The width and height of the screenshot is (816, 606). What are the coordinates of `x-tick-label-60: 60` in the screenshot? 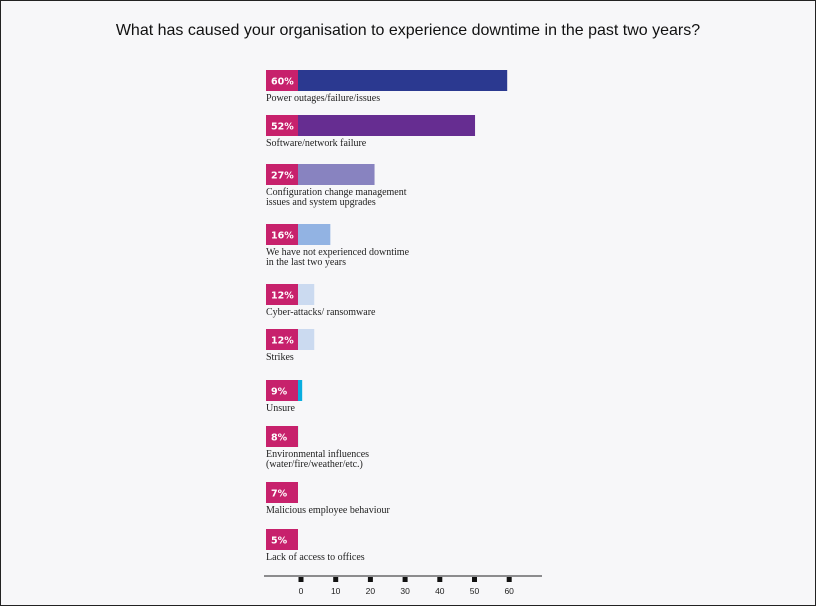 It's located at (509, 591).